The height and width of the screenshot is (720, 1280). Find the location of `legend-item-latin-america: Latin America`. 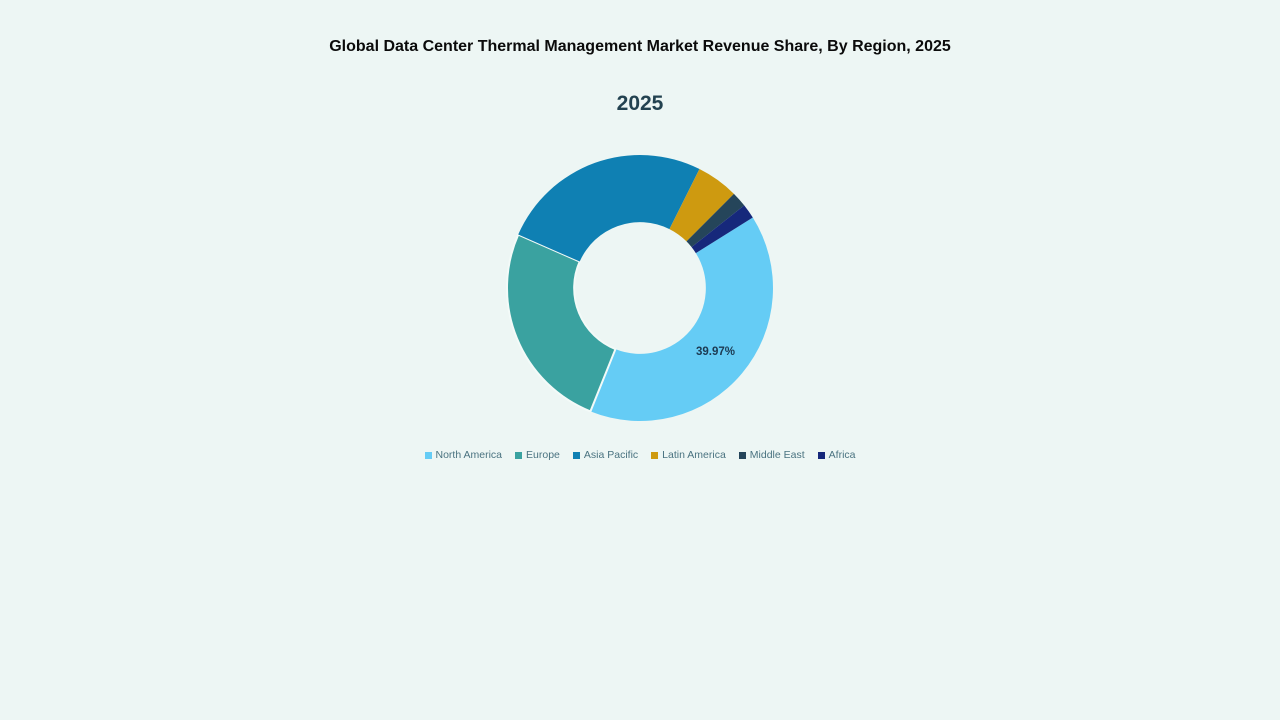

legend-item-latin-america: Latin America is located at coordinates (688, 455).